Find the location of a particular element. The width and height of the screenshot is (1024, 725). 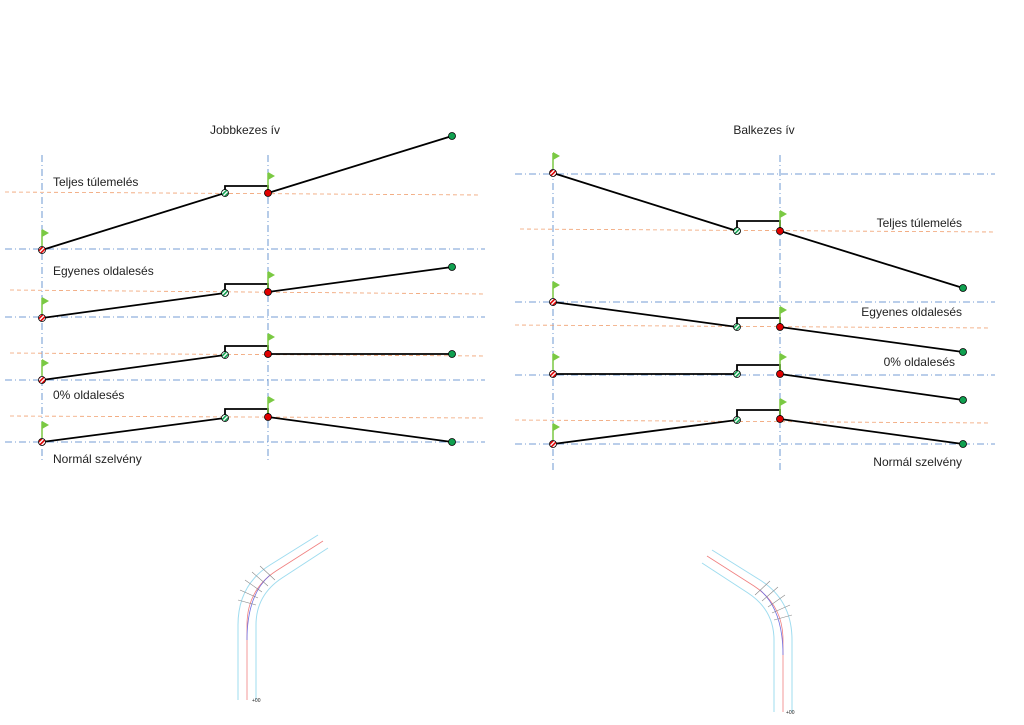

right-hand-road-plan: +00 is located at coordinates (283, 619).